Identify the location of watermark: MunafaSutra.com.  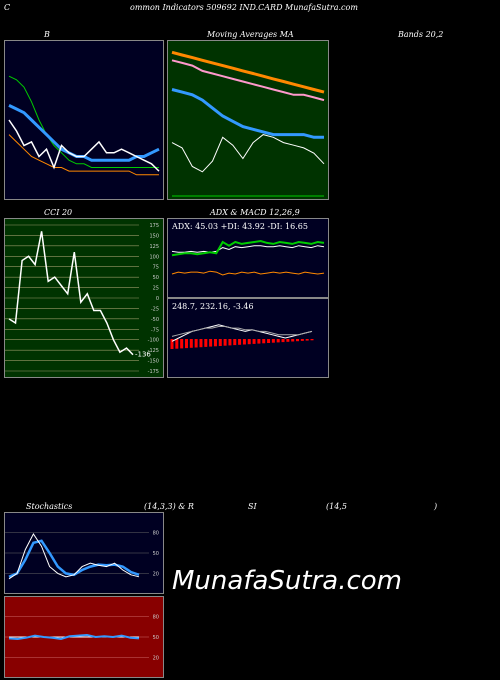
(287, 581).